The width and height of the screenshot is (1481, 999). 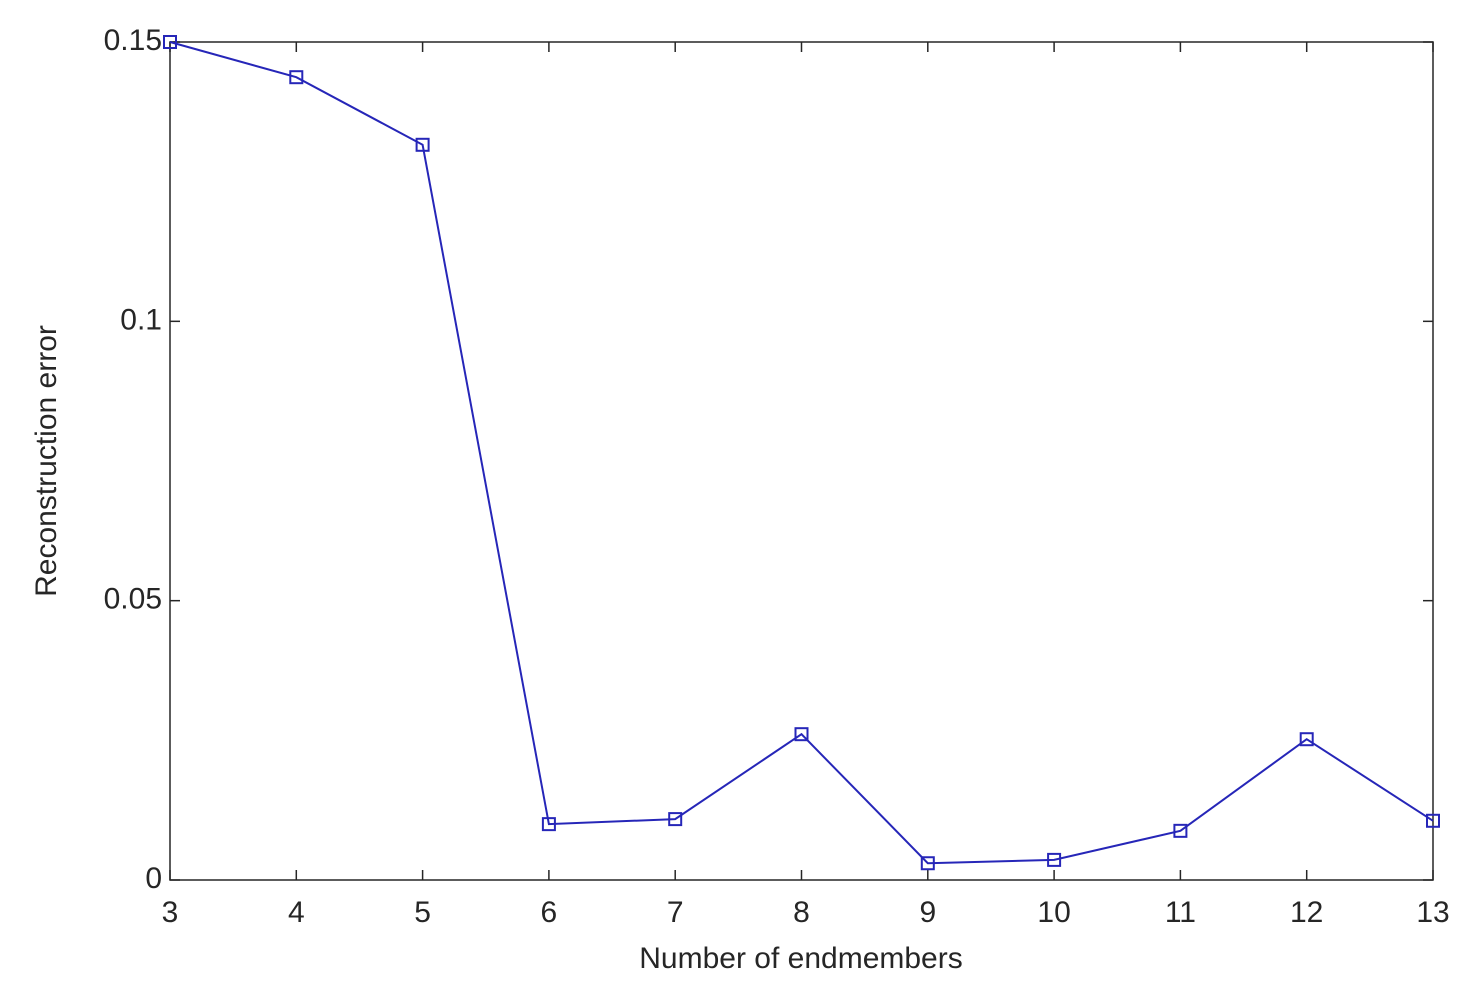 I want to click on x-tick-label: 5, so click(x=422, y=912).